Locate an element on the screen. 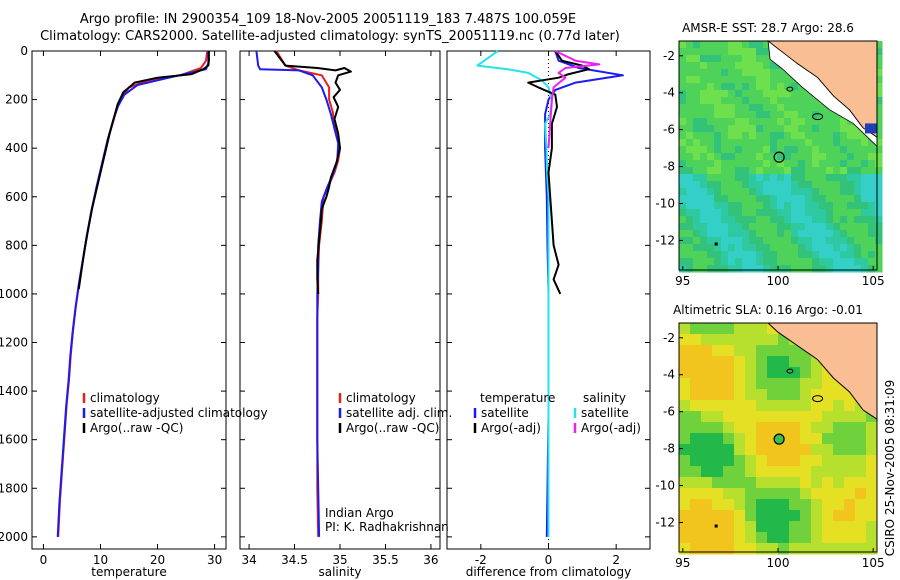 Image resolution: width=900 pixels, height=580 pixels. y-tick-label: 1800 is located at coordinates (14, 488).